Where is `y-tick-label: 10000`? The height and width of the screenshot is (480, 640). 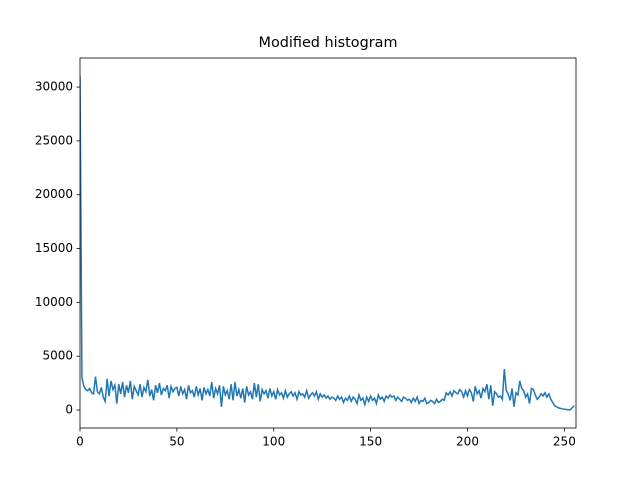 y-tick-label: 10000 is located at coordinates (54, 302).